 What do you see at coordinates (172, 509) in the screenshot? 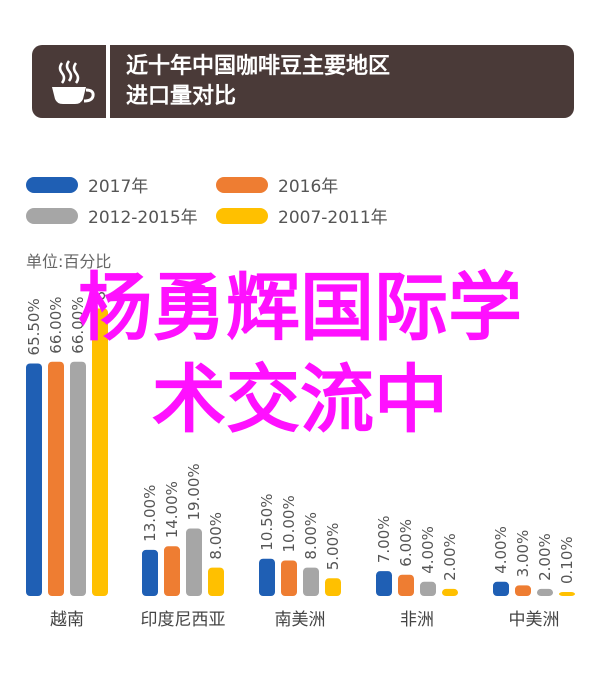
I see `data-label: 14.00%` at bounding box center [172, 509].